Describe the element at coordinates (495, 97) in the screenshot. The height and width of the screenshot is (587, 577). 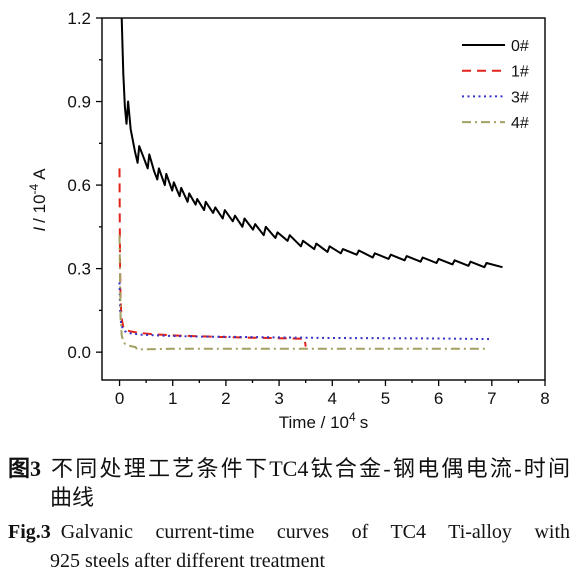
I see `legend-entry: 3#` at that location.